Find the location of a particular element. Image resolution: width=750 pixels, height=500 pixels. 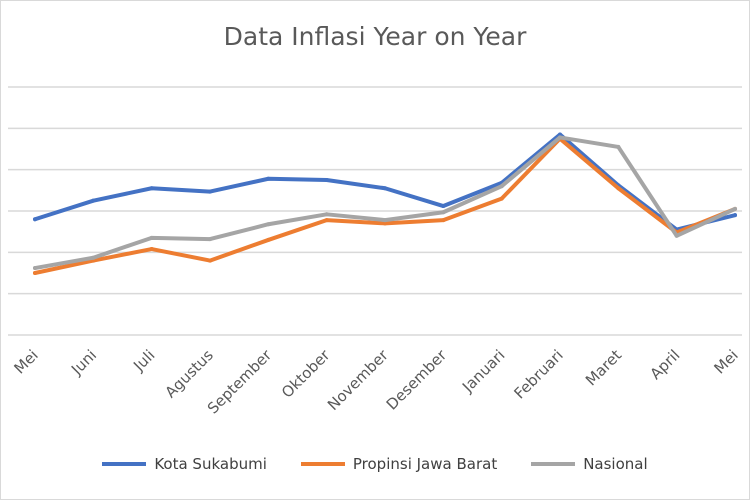

x-tick-label: Januari is located at coordinates (483, 371).